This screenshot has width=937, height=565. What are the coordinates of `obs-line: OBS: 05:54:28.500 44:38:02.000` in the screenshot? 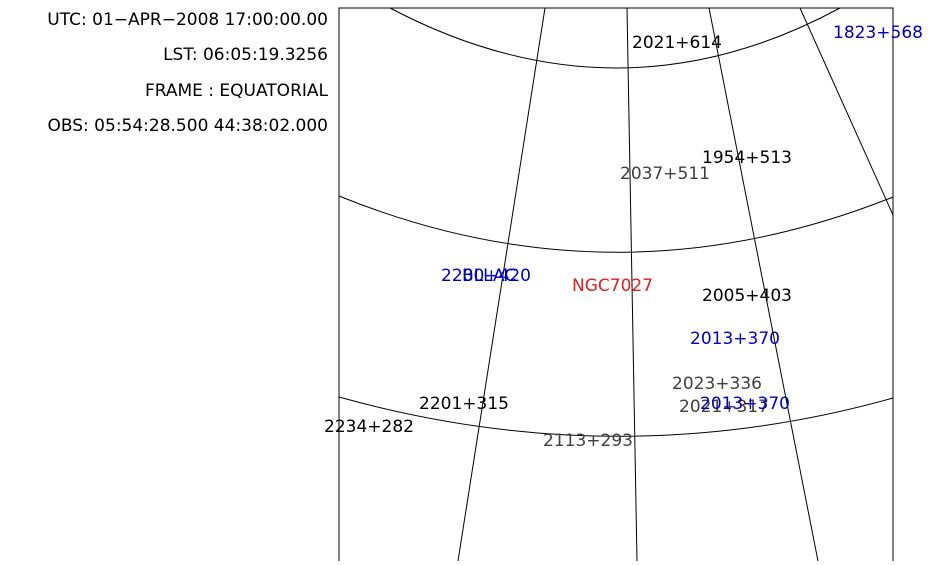 It's located at (188, 126).